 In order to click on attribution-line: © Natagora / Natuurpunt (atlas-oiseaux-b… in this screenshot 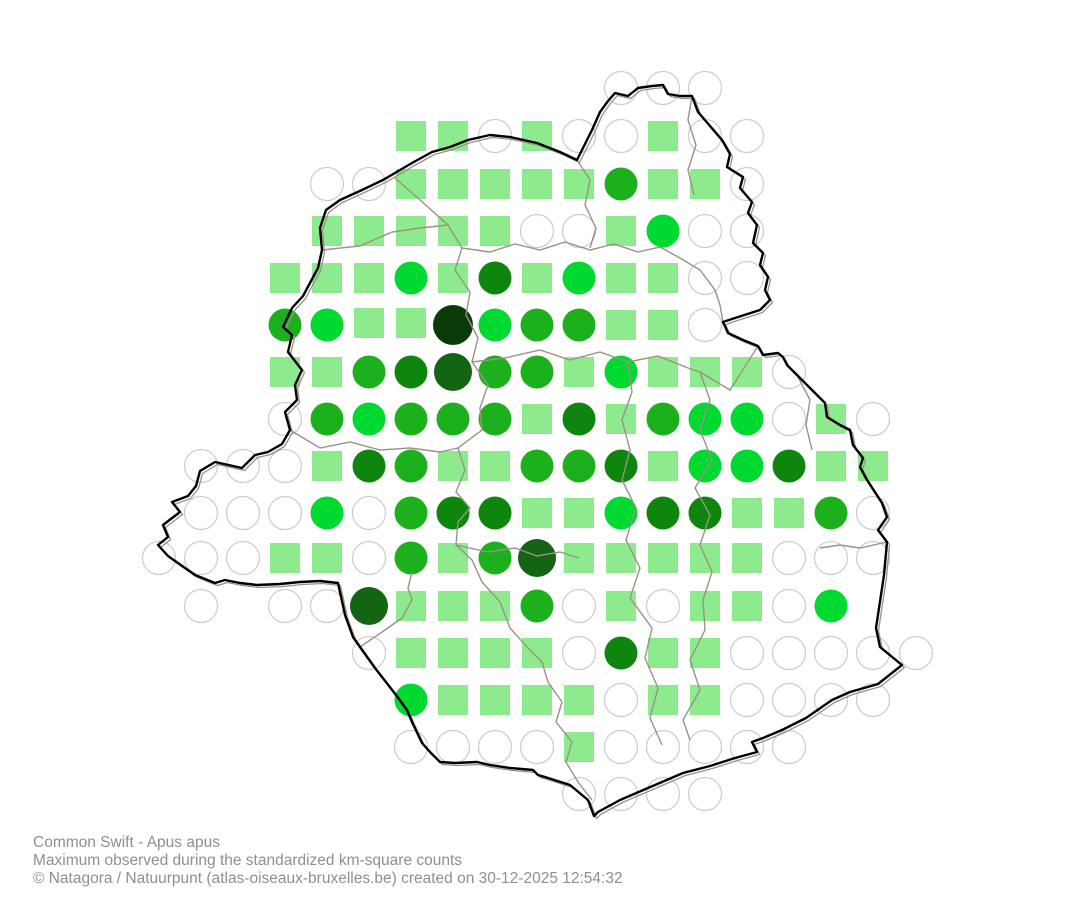, I will do `click(328, 878)`.